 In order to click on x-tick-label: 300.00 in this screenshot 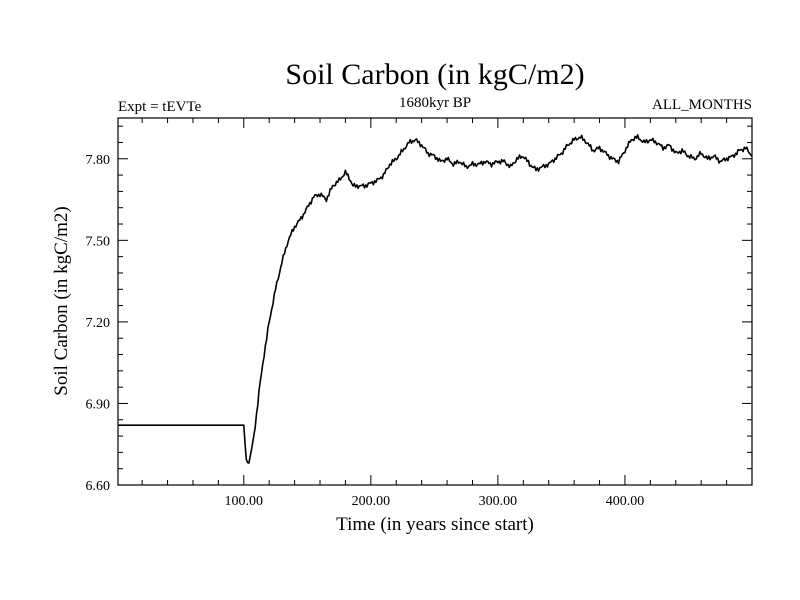, I will do `click(498, 501)`.